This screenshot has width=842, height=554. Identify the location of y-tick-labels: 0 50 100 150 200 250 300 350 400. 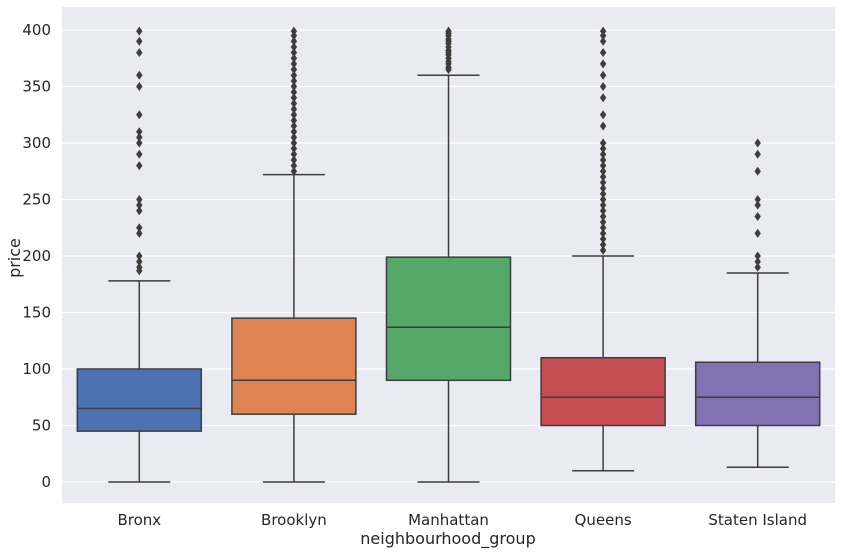
(36, 256).